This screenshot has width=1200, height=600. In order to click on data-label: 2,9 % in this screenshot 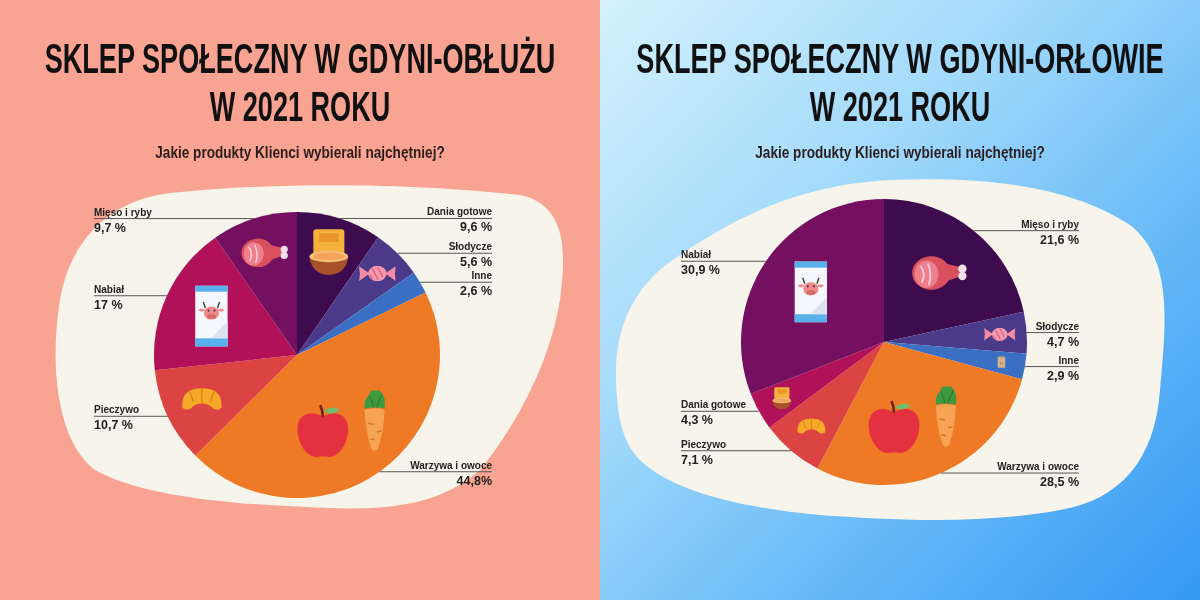, I will do `click(1063, 375)`.